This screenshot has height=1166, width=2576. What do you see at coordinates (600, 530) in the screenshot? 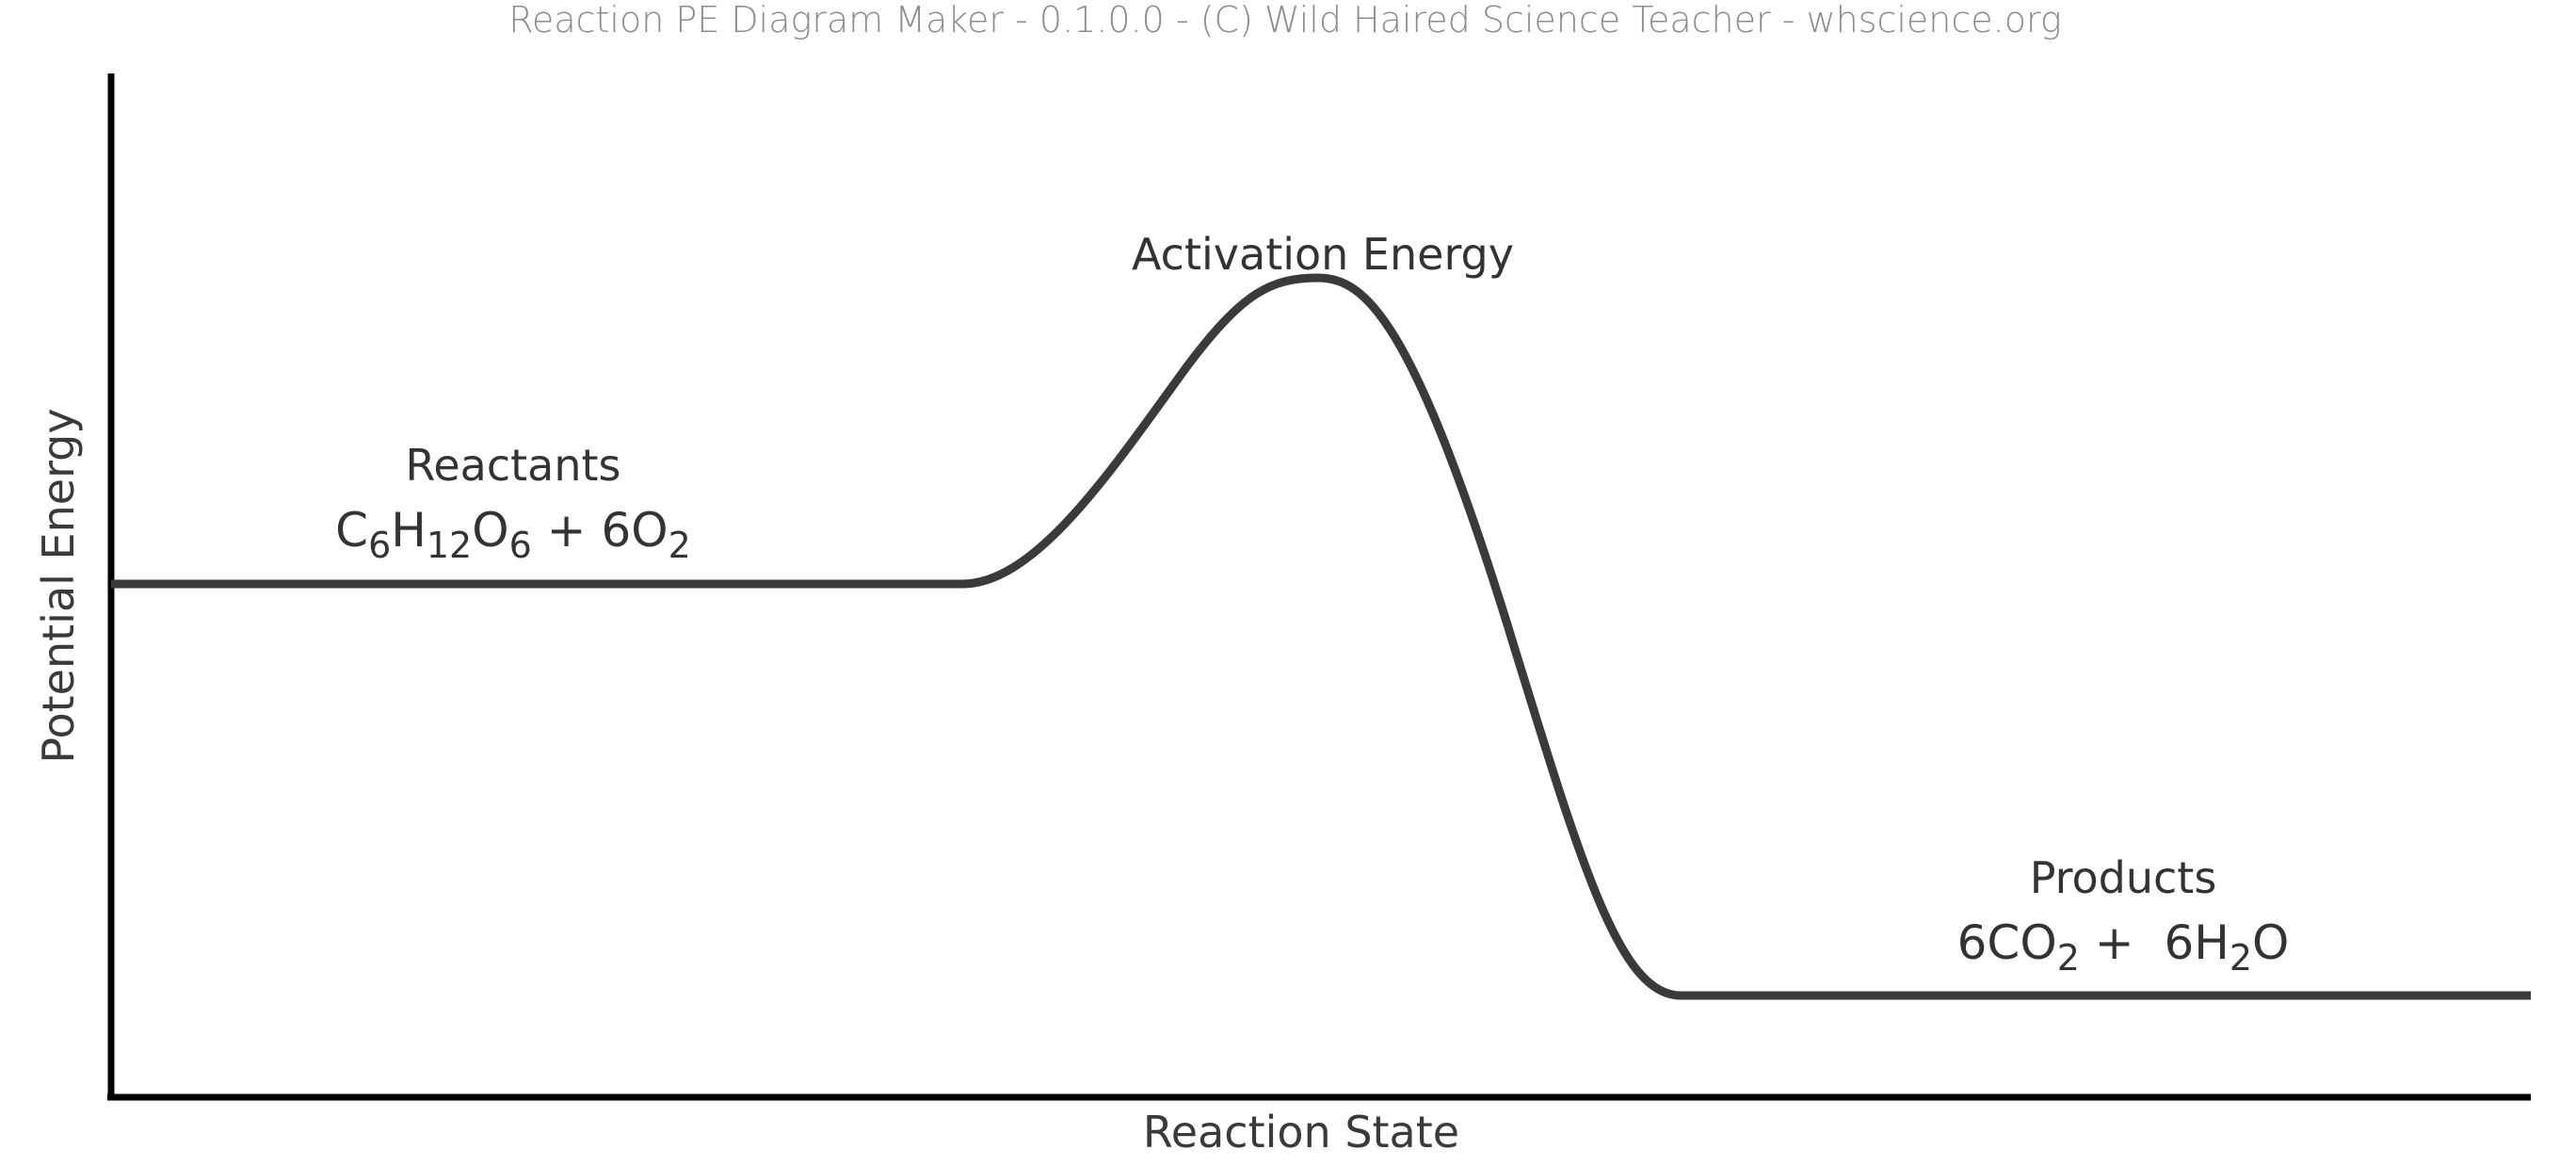
I see `reactants-formula-text: + 6O` at bounding box center [600, 530].